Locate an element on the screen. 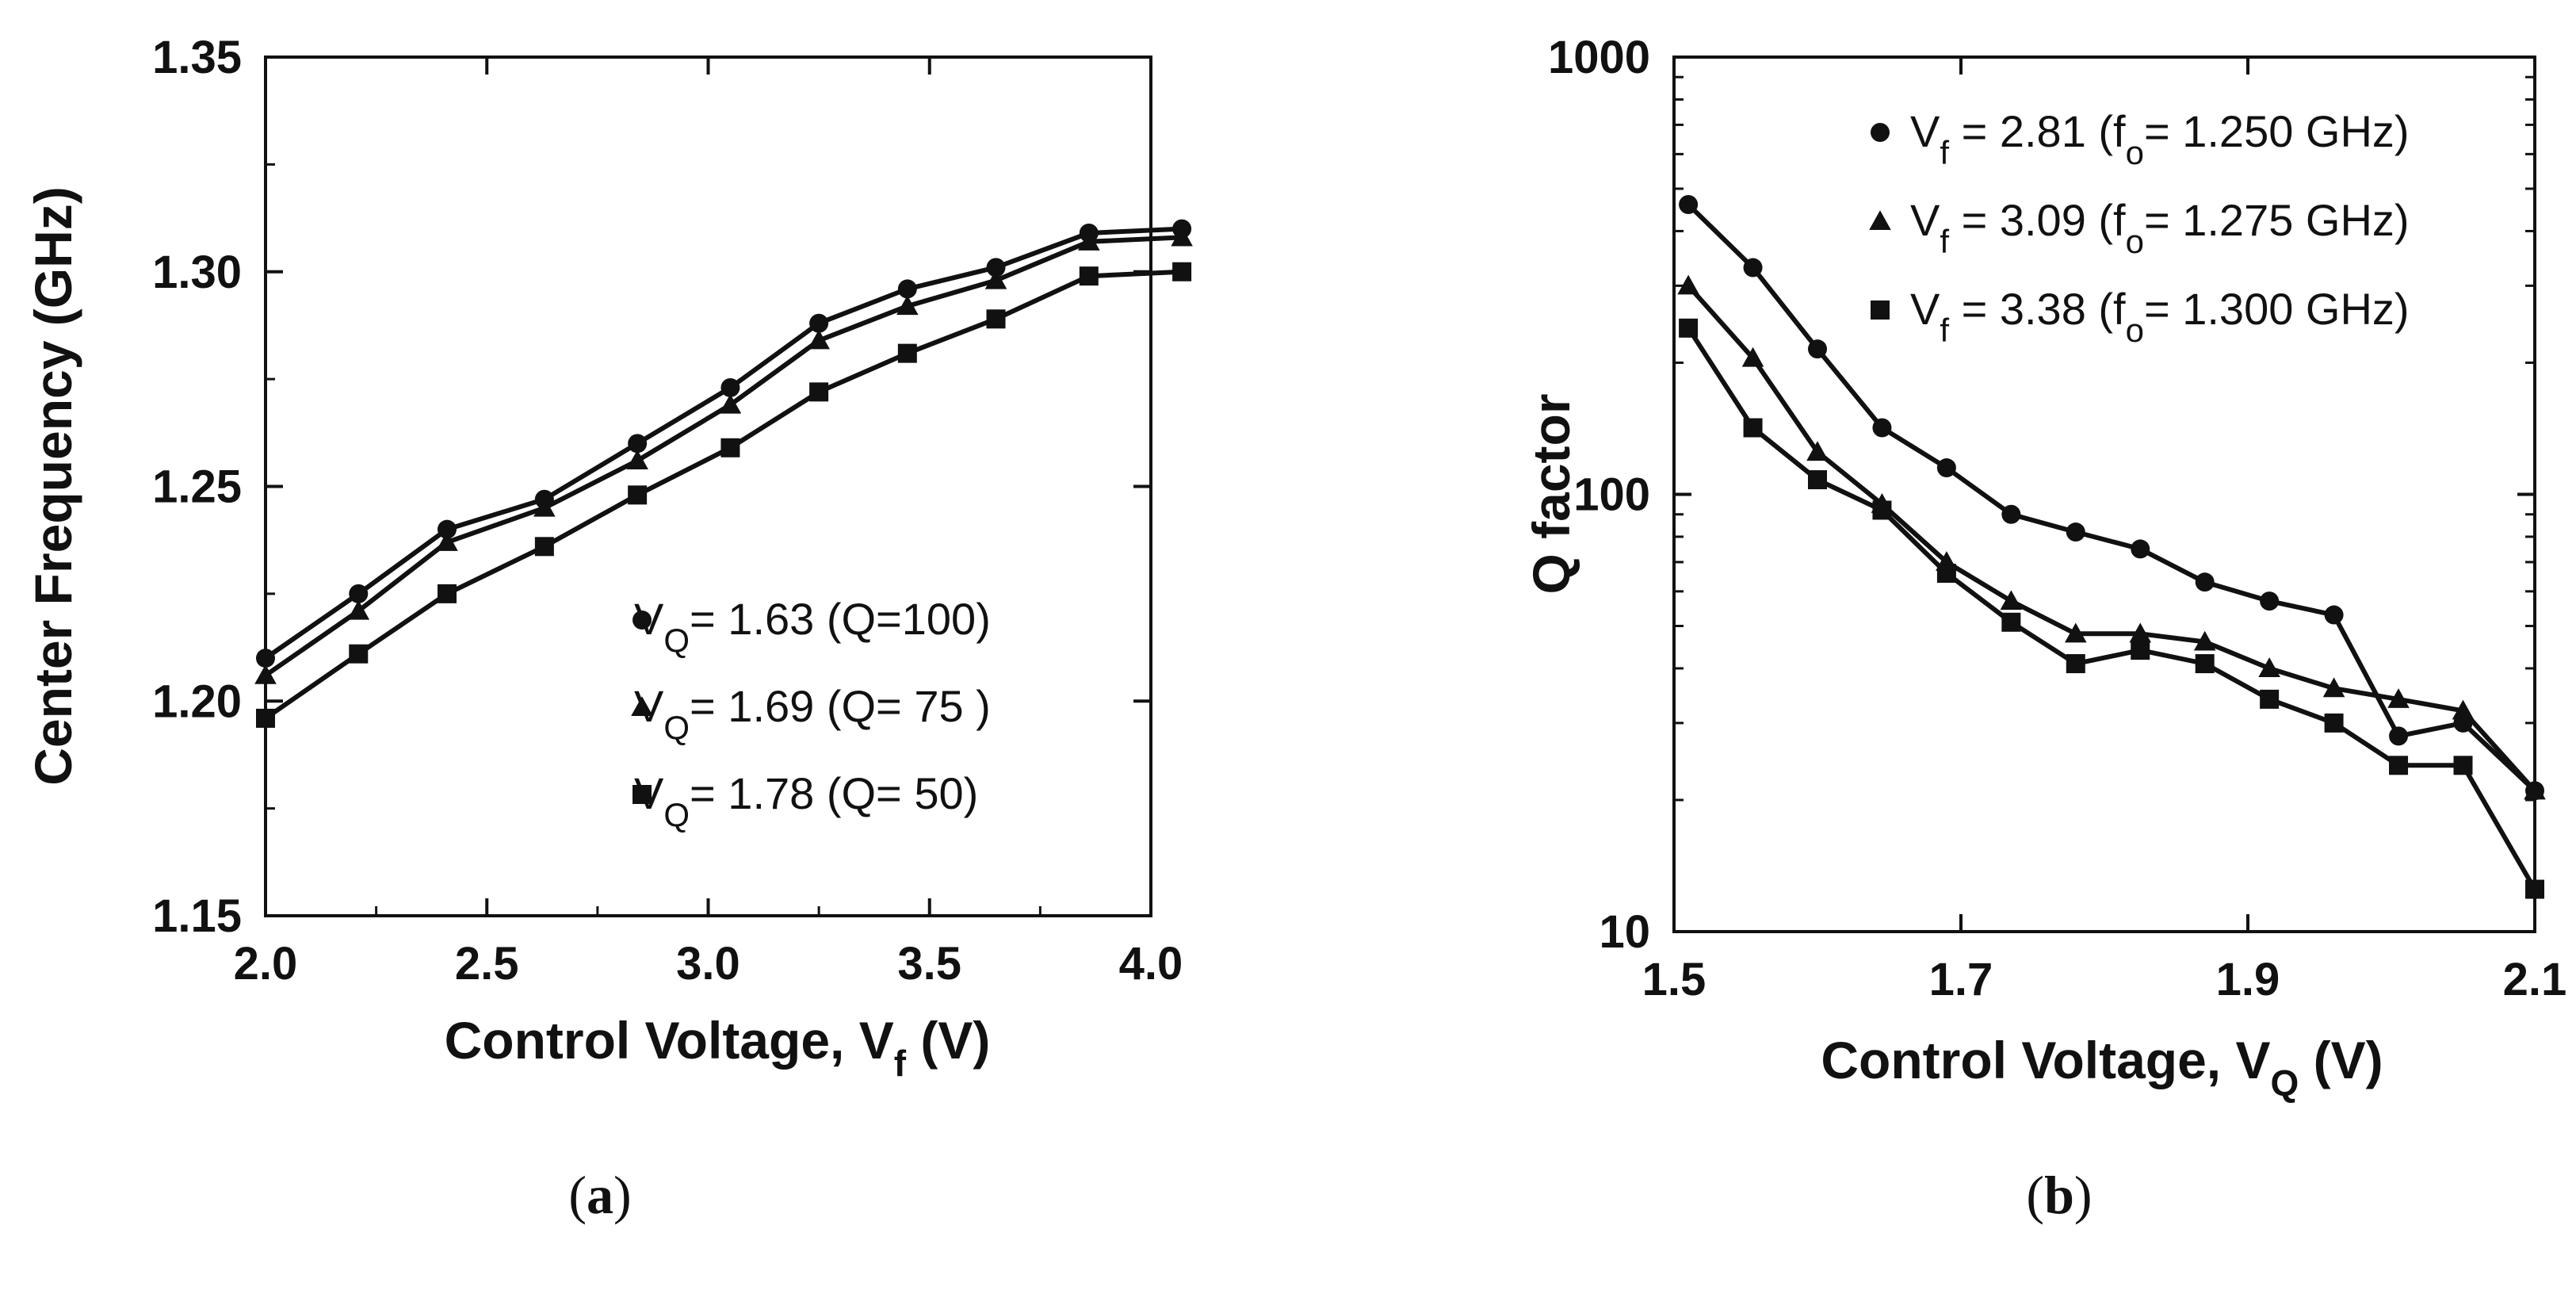 The height and width of the screenshot is (1290, 2576). legend-entry: VQ= 1.78 (Q= 50) is located at coordinates (806, 800).